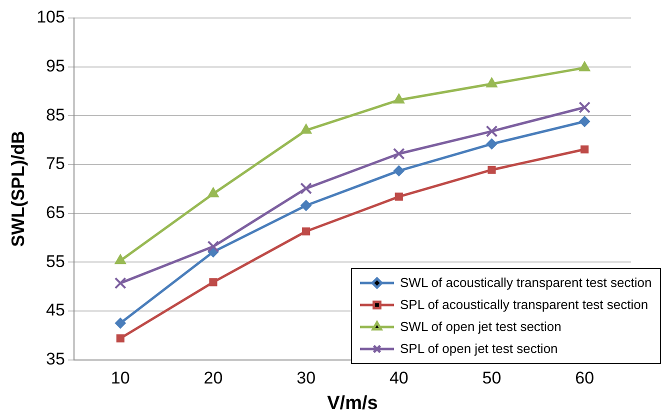  Describe the element at coordinates (352, 403) in the screenshot. I see `x-axis-title: V/m/s` at that location.